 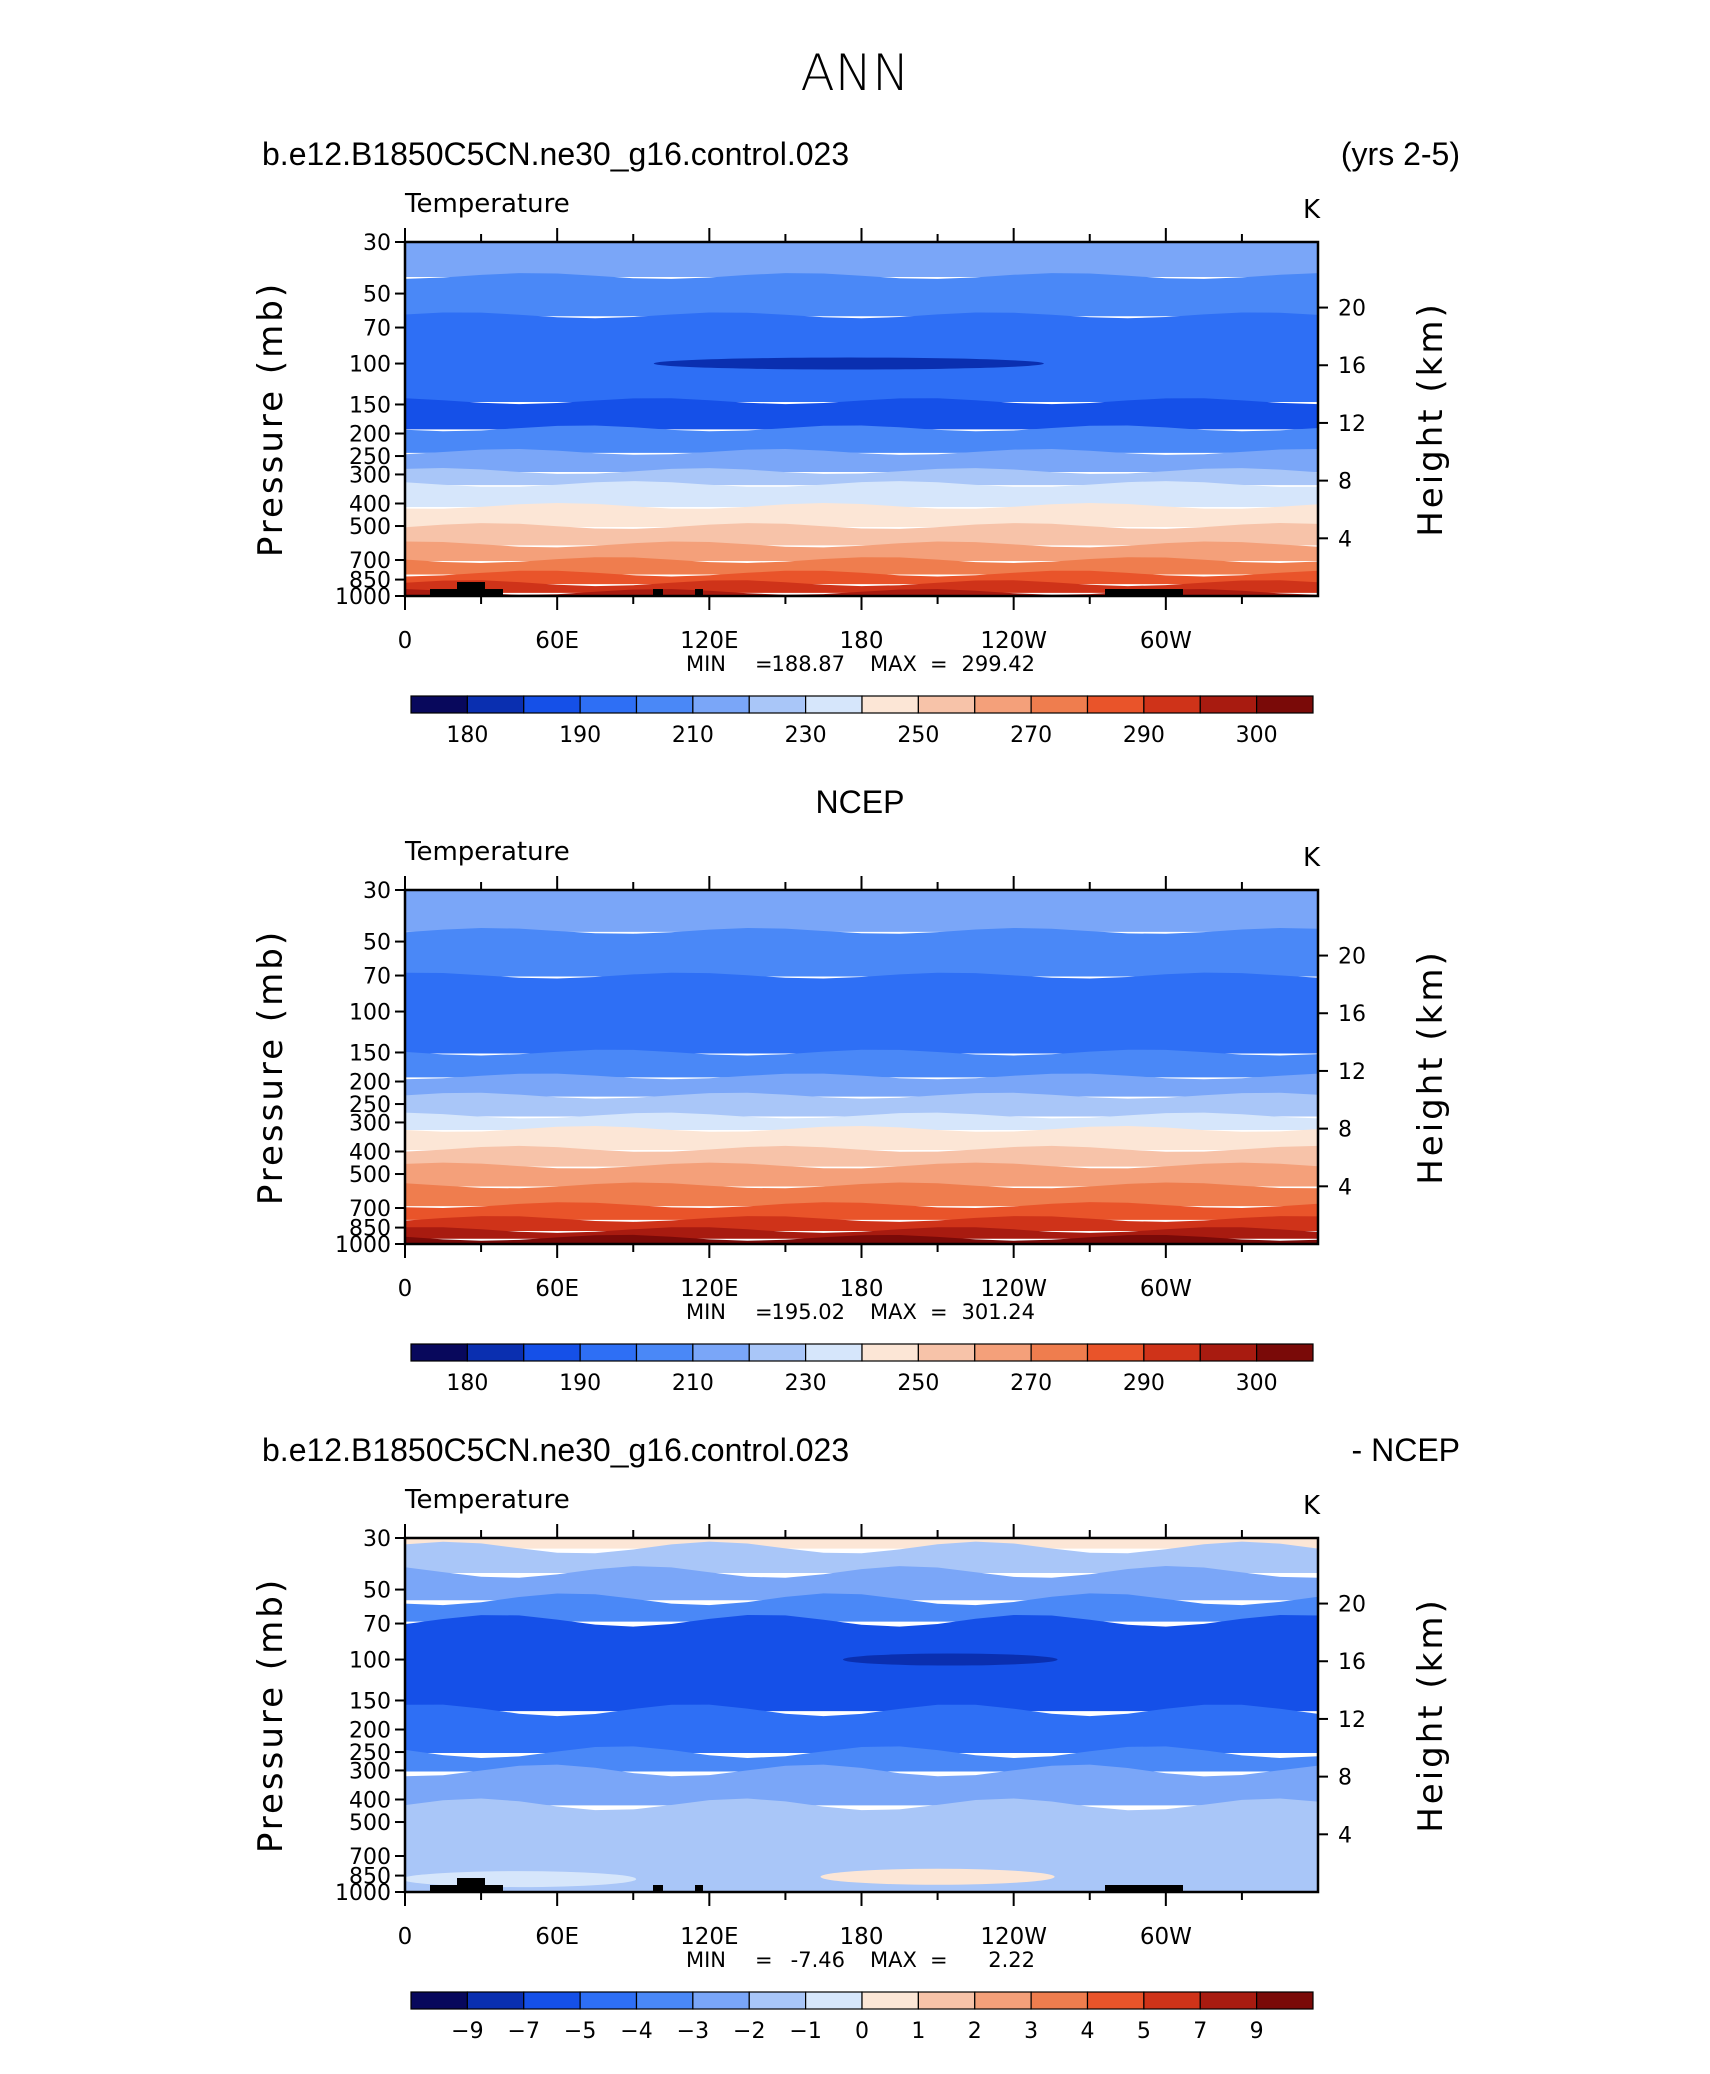 I want to click on warm-blob, so click(x=937, y=1876).